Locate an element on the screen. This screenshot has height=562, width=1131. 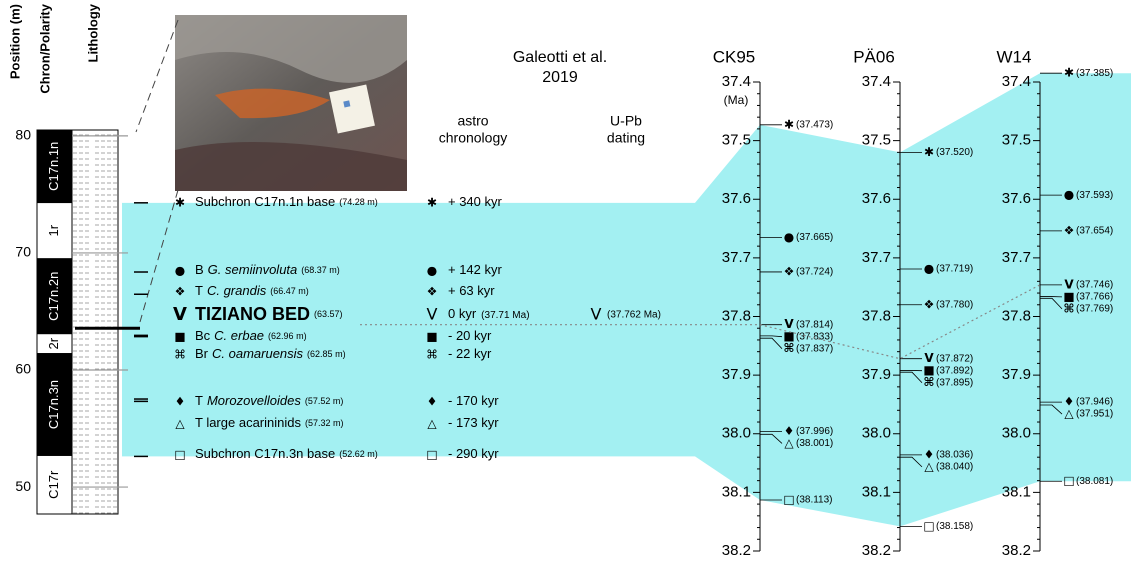
chron-label: C17n.1n is located at coordinates (53, 166).